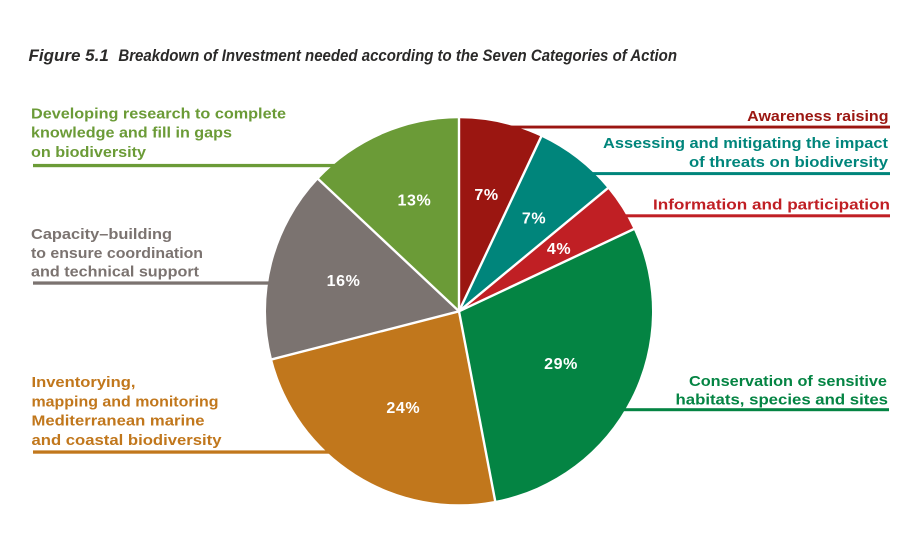 This screenshot has height=535, width=918. I want to click on svg-text: habitats, species and sites, so click(782, 400).